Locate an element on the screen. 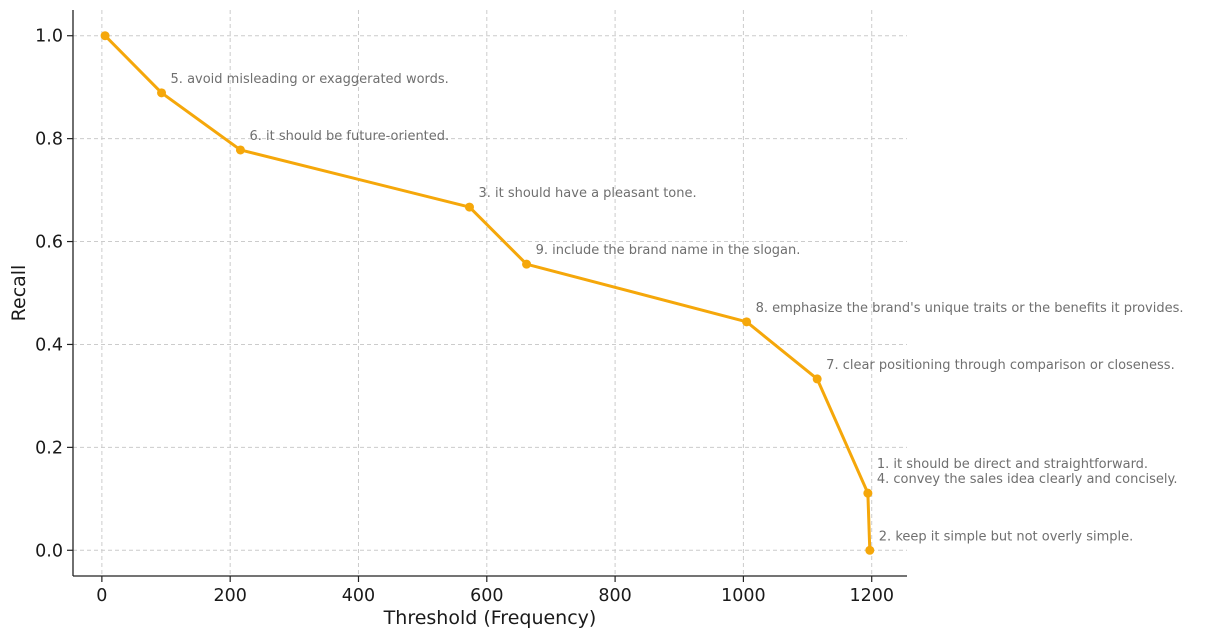 The height and width of the screenshot is (631, 1207). x-tick-label: 400 is located at coordinates (358, 596).